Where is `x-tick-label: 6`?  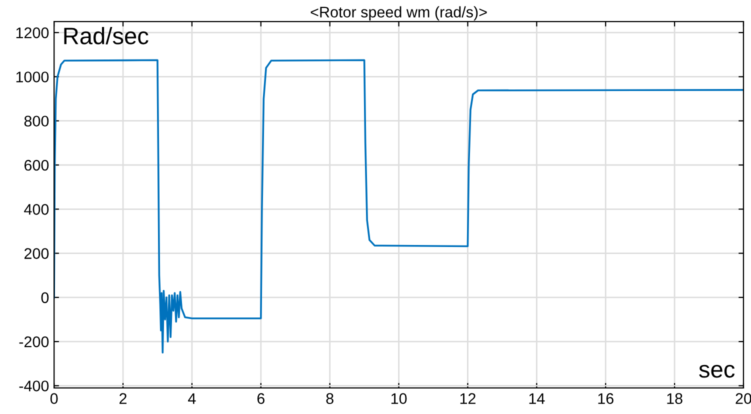 x-tick-label: 6 is located at coordinates (260, 398).